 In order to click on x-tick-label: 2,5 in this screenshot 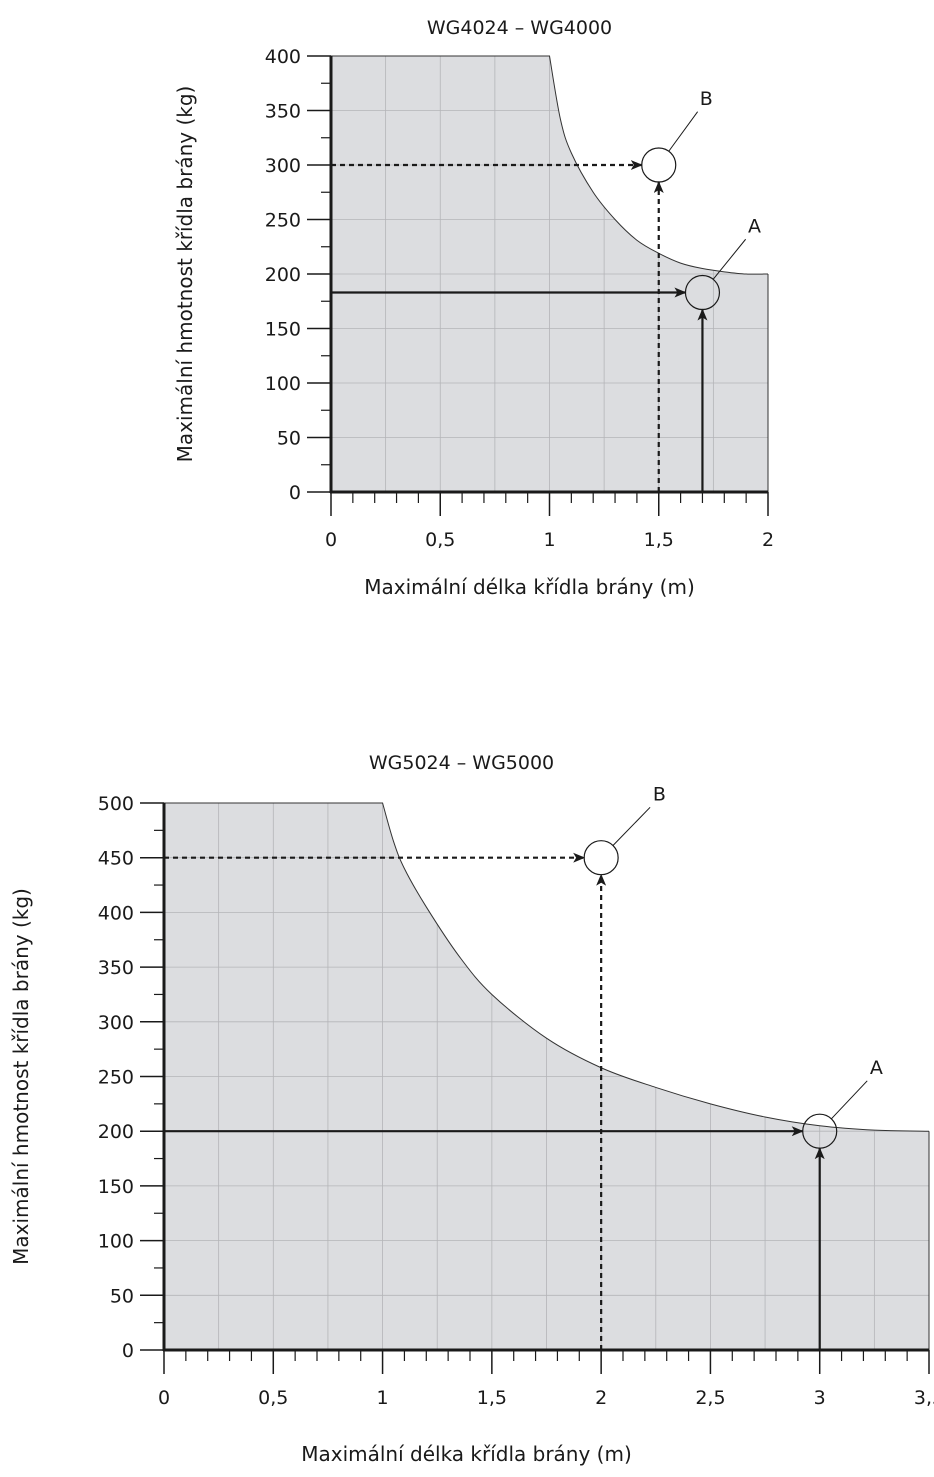, I will do `click(710, 1398)`.